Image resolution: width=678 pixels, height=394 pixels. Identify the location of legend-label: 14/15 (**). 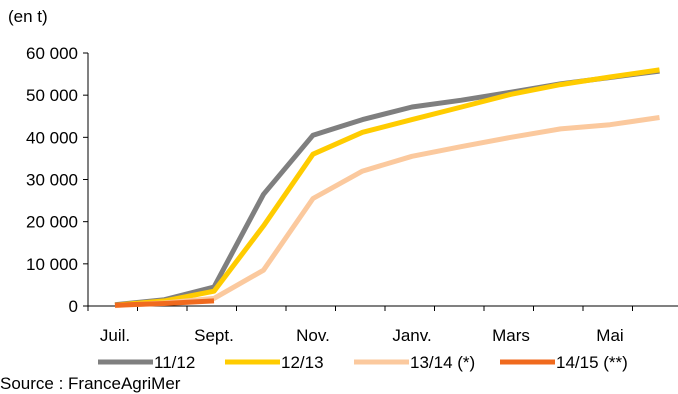
(592, 362).